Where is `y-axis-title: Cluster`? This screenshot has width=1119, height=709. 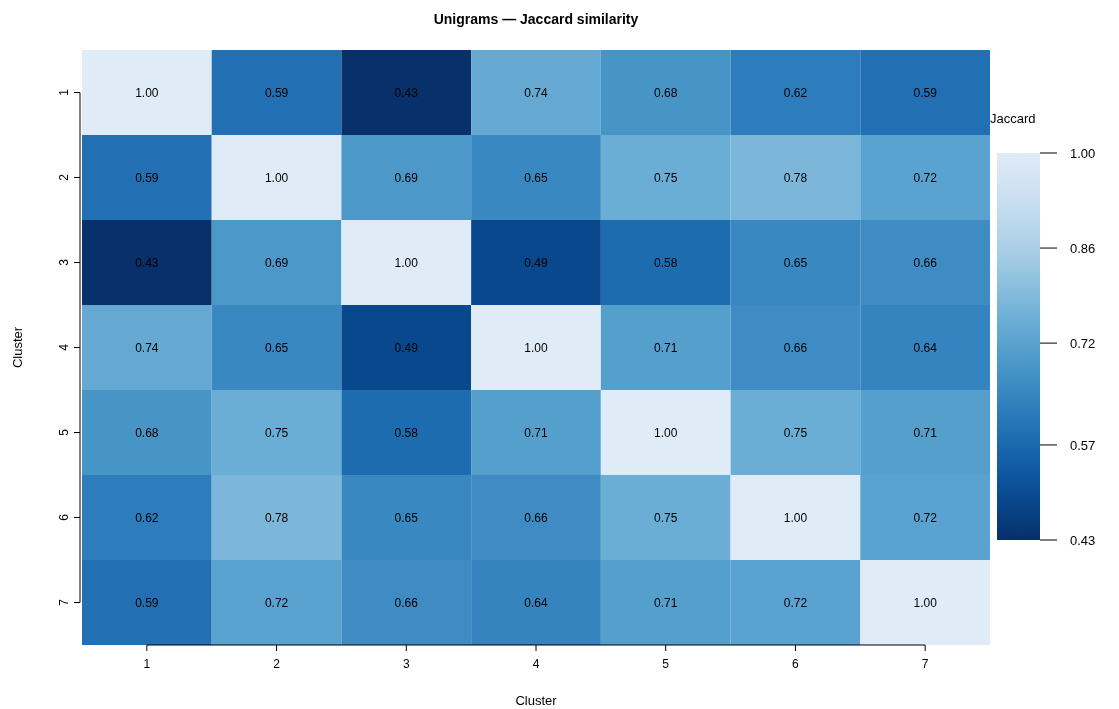 y-axis-title: Cluster is located at coordinates (17, 347).